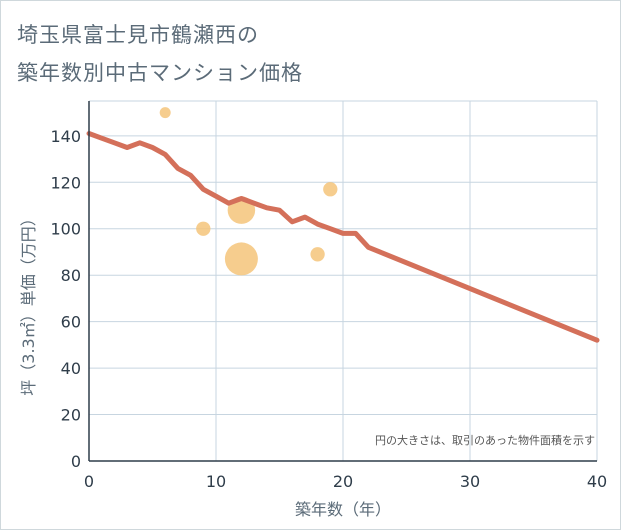  Describe the element at coordinates (65, 229) in the screenshot. I see `y-tick-label: 100` at that location.